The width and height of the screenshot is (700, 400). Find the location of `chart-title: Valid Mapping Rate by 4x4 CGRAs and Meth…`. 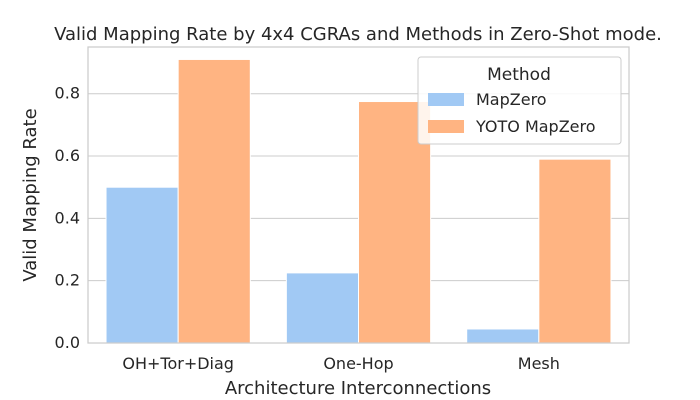

chart-title: Valid Mapping Rate by 4x4 CGRAs and Meth… is located at coordinates (358, 34).